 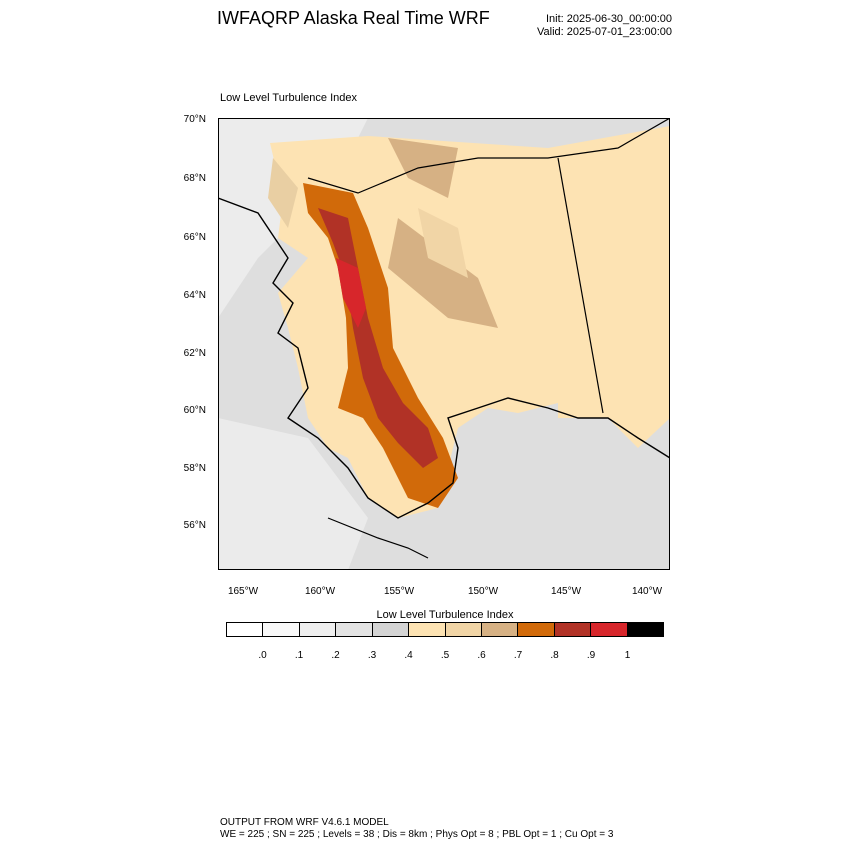 What do you see at coordinates (351, 293) in the screenshot?
I see `turbulence-band-peak` at bounding box center [351, 293].